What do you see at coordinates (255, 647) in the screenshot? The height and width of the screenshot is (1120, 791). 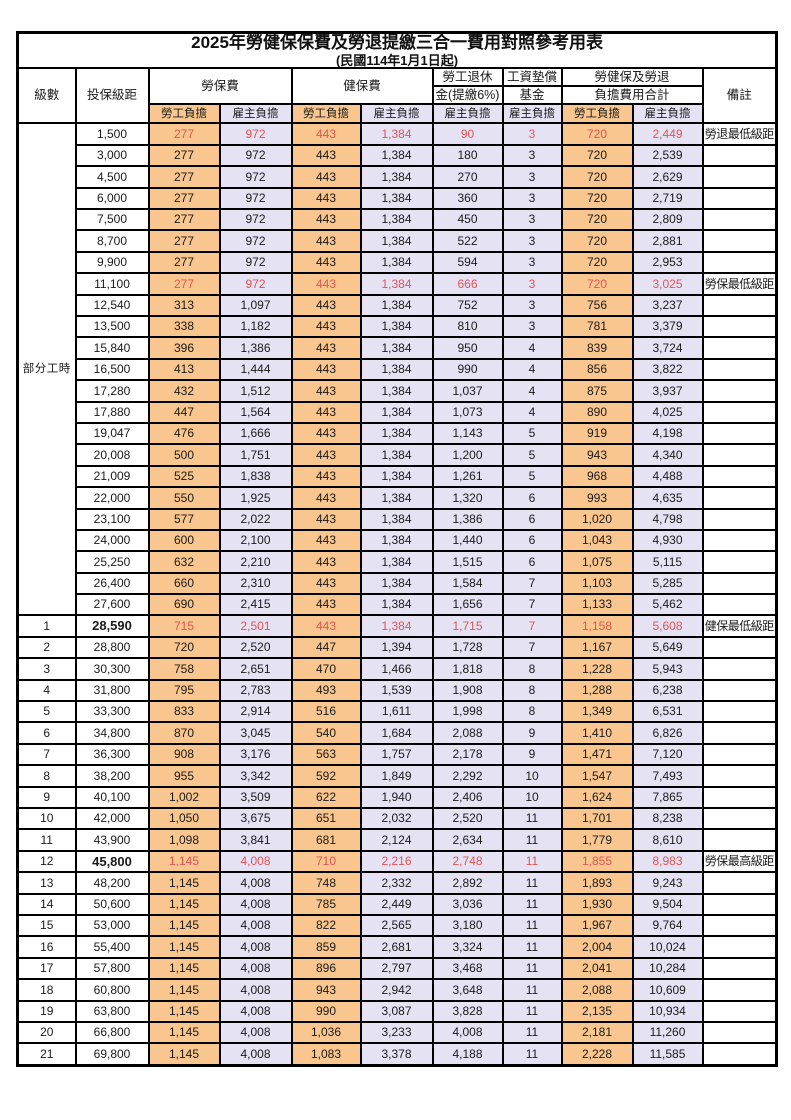 I see `labor-insurance-employer-cell: 2,520` at bounding box center [255, 647].